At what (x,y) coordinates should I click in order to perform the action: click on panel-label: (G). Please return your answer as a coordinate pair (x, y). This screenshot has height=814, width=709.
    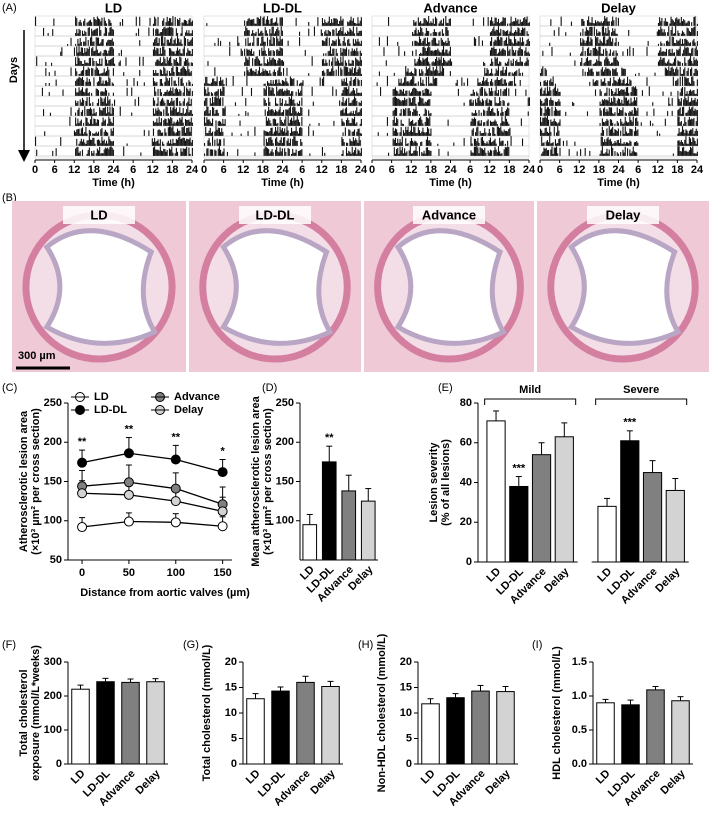
    Looking at the image, I should click on (191, 645).